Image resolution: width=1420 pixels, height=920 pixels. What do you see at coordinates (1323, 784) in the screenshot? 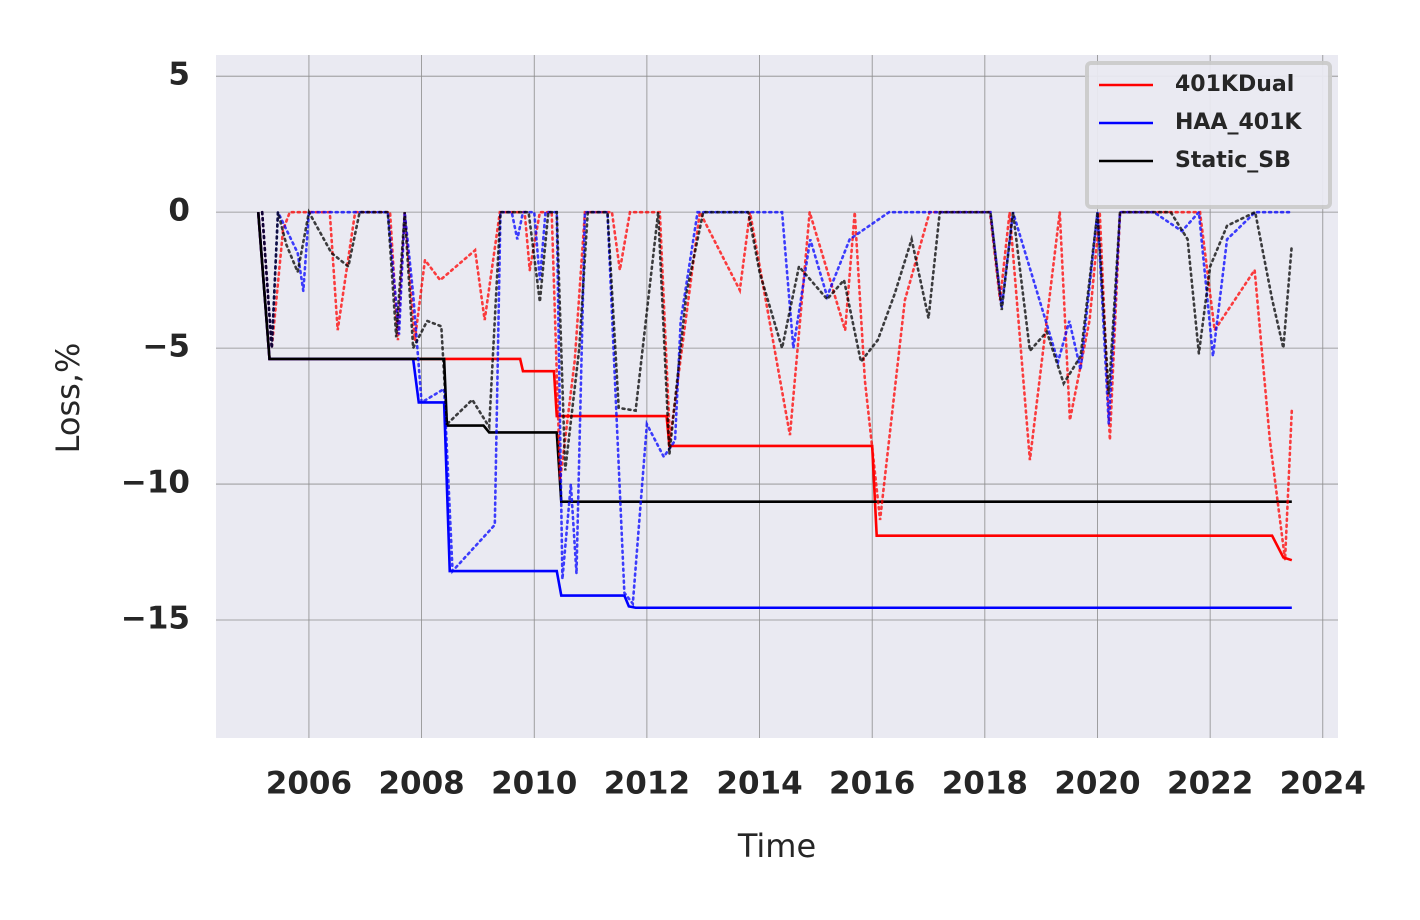
I see `x-tick-label: 2024` at bounding box center [1323, 784].